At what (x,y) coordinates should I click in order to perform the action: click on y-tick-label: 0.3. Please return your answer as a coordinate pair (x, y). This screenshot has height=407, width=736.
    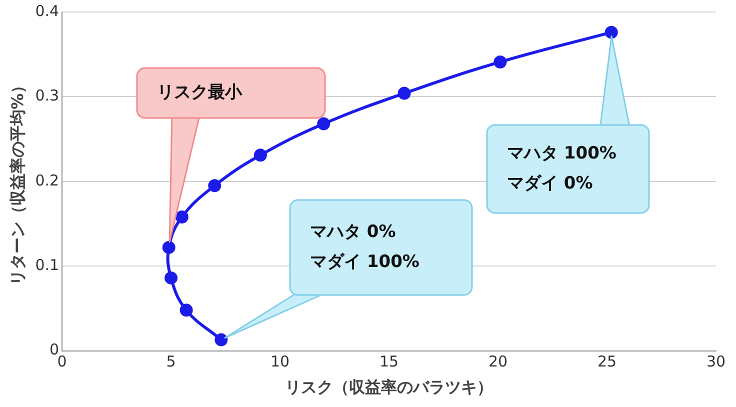
    Looking at the image, I should click on (47, 95).